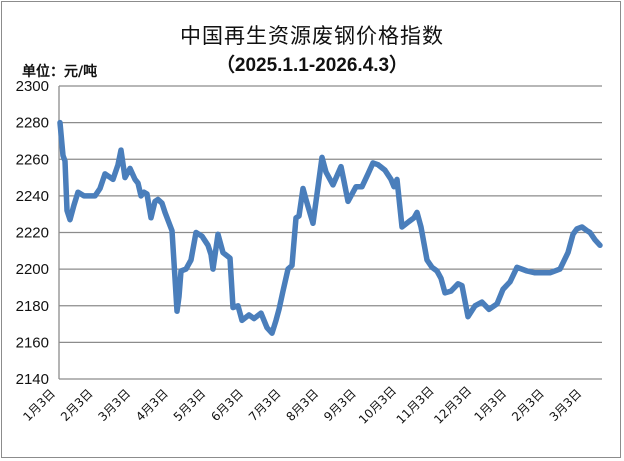 This screenshot has height=461, width=624. What do you see at coordinates (265, 405) in the screenshot?
I see `x-tick-label: 7月3日` at bounding box center [265, 405].